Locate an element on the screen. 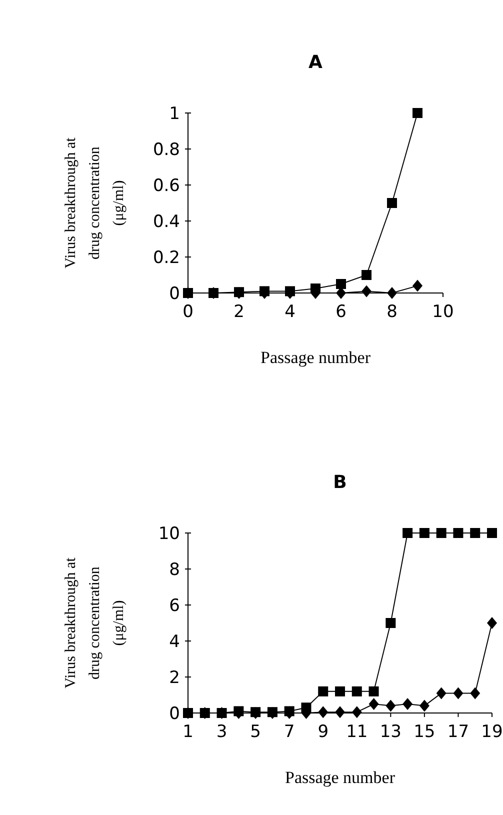  x-tick-label: 11 is located at coordinates (357, 732).